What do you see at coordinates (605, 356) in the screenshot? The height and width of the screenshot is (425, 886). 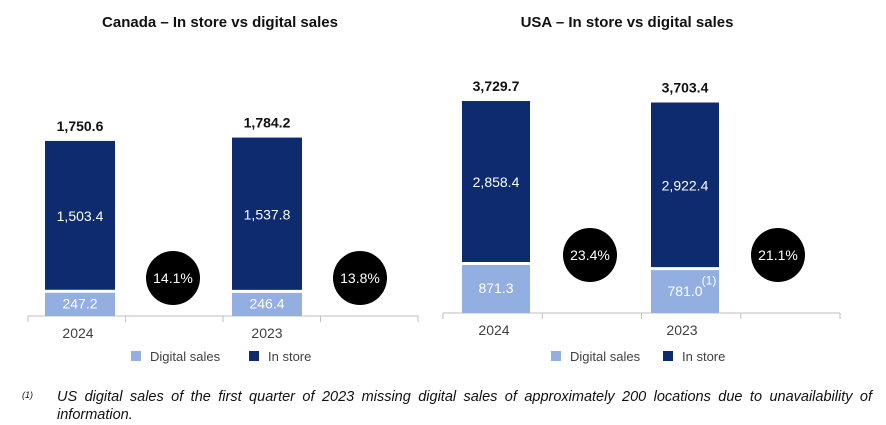 I see `legend-label-digital-usa: Digital sales` at bounding box center [605, 356].